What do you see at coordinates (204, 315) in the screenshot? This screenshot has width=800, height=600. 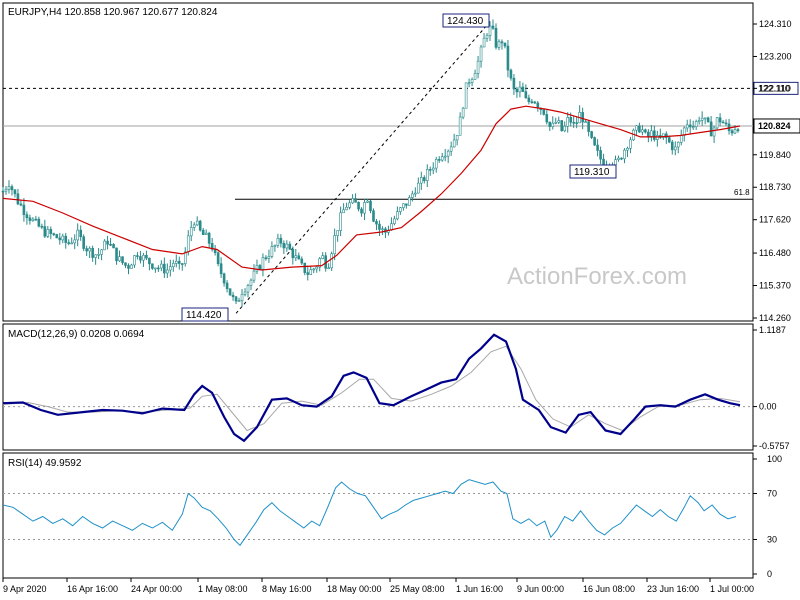 I see `annotation-label: 114.420` at bounding box center [204, 315].